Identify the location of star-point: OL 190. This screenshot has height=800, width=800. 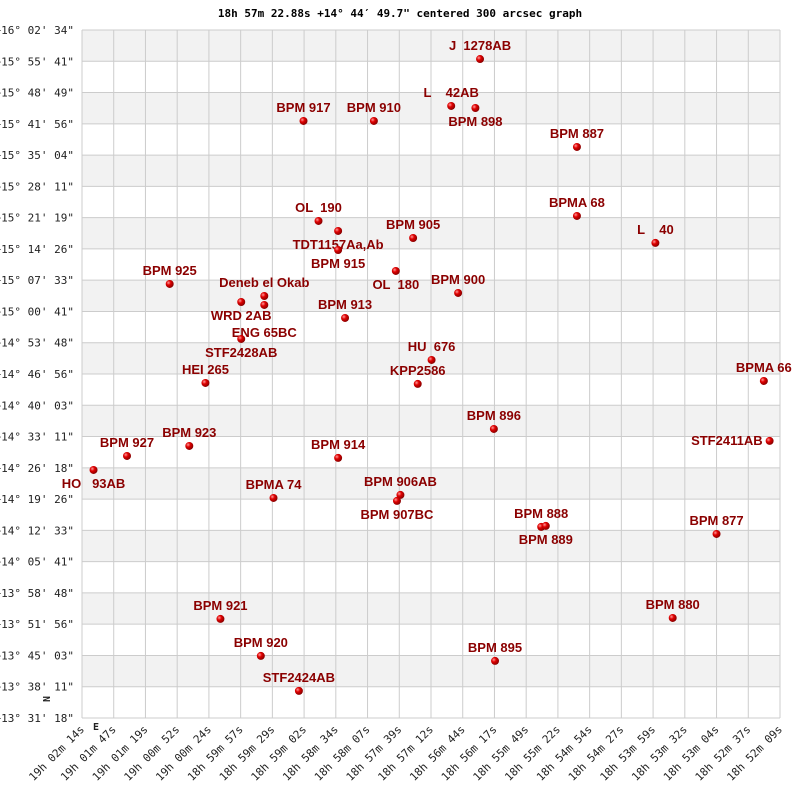
(318, 212).